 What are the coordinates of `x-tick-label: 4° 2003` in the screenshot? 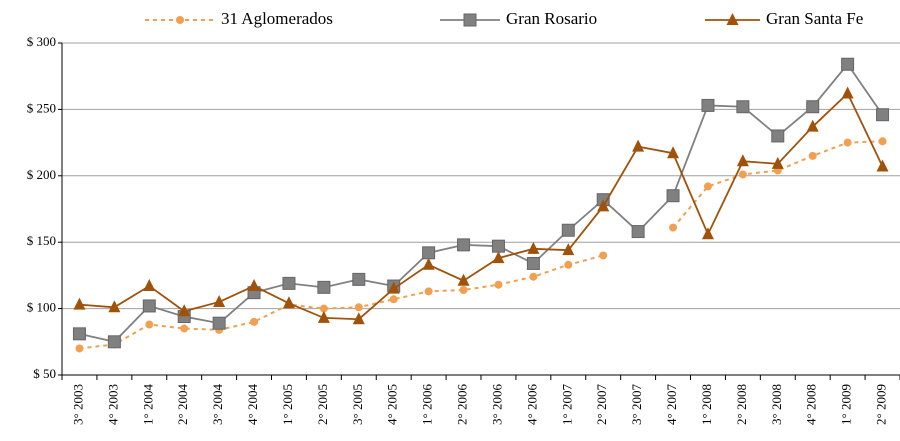 It's located at (112, 404).